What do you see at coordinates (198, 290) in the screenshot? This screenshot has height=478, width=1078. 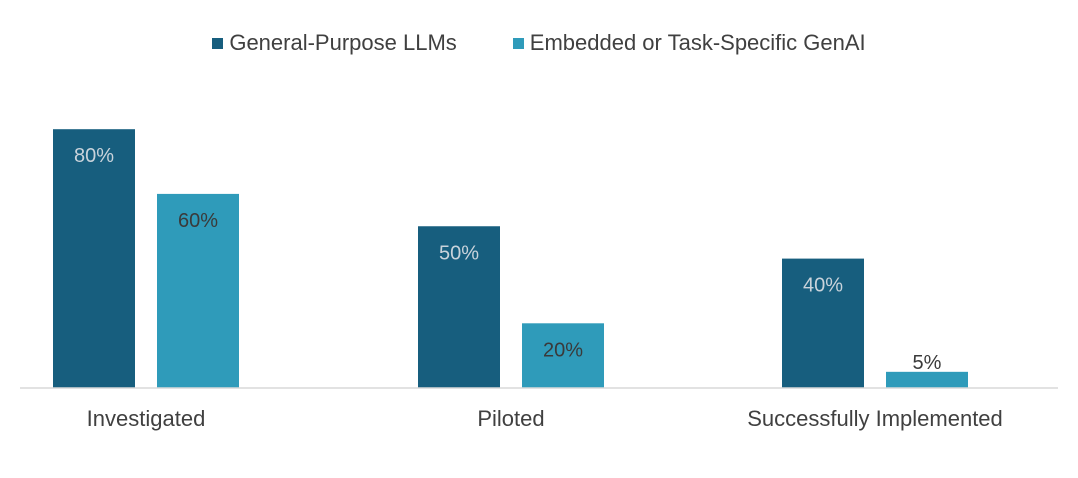 I see `bar-embedded-investigated` at bounding box center [198, 290].